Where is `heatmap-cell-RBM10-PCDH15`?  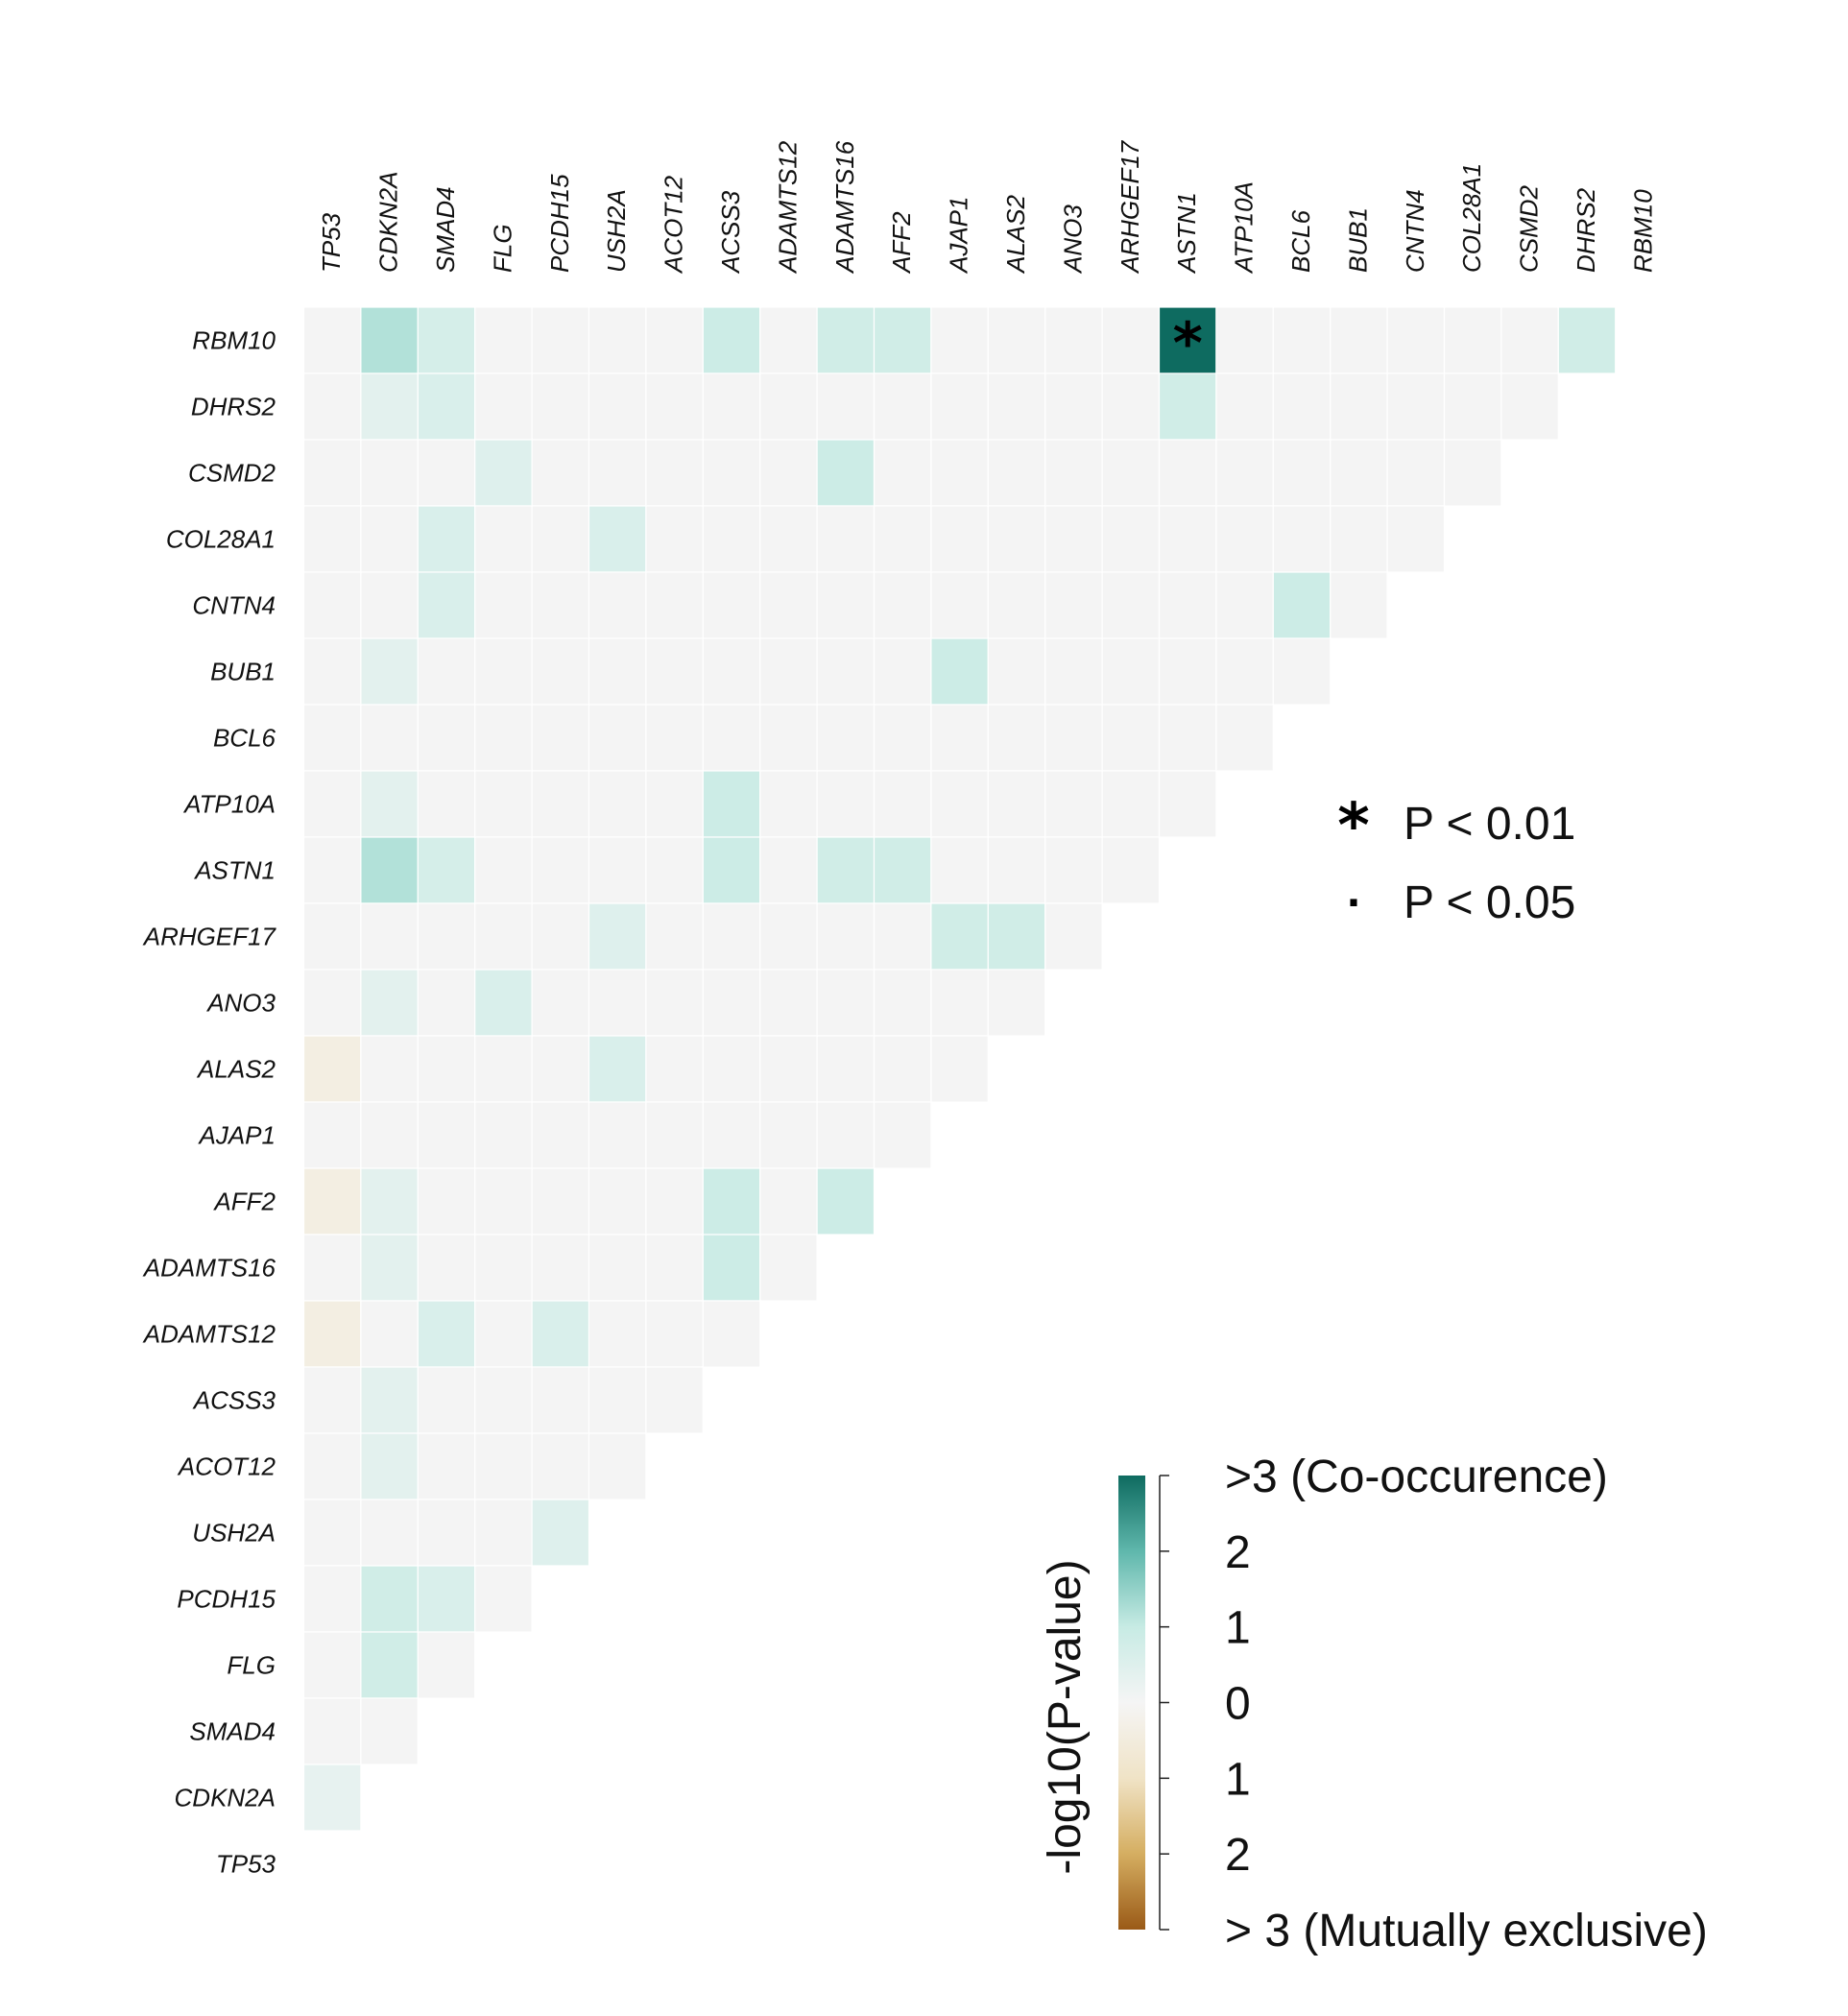
heatmap-cell-RBM10-PCDH15 is located at coordinates (560, 340).